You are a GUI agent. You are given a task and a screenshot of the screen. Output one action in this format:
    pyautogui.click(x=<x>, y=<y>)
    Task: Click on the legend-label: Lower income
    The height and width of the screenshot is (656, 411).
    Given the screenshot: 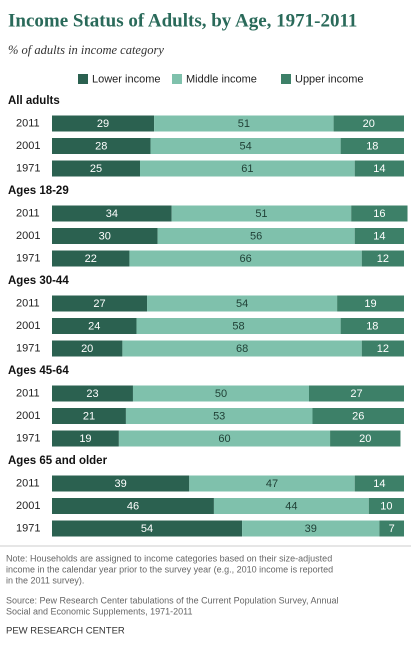 What is the action you would take?
    pyautogui.click(x=126, y=79)
    